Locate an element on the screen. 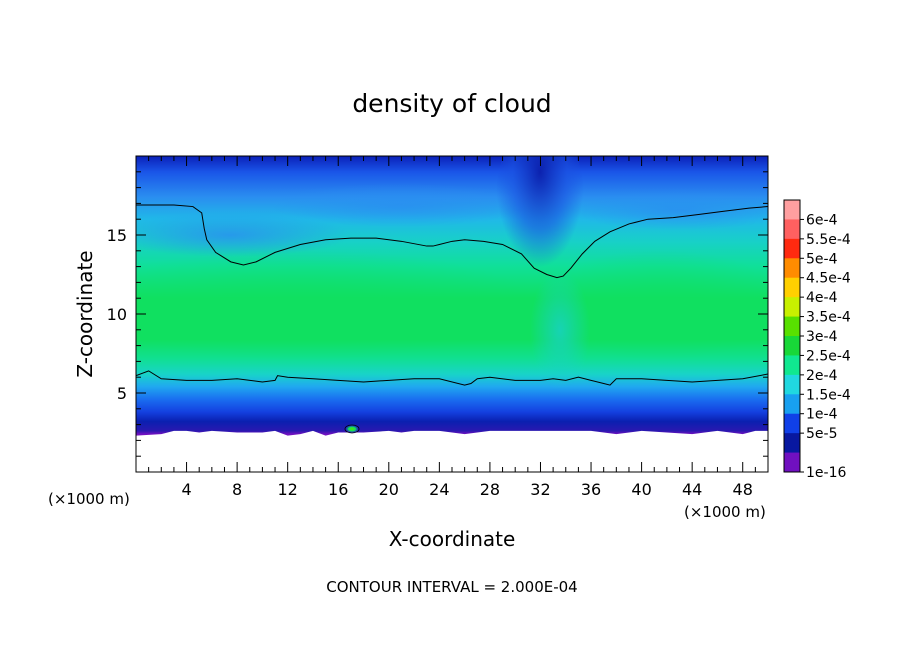 This screenshot has height=654, width=904. x-unit-left: (×1000 m) is located at coordinates (89, 499).